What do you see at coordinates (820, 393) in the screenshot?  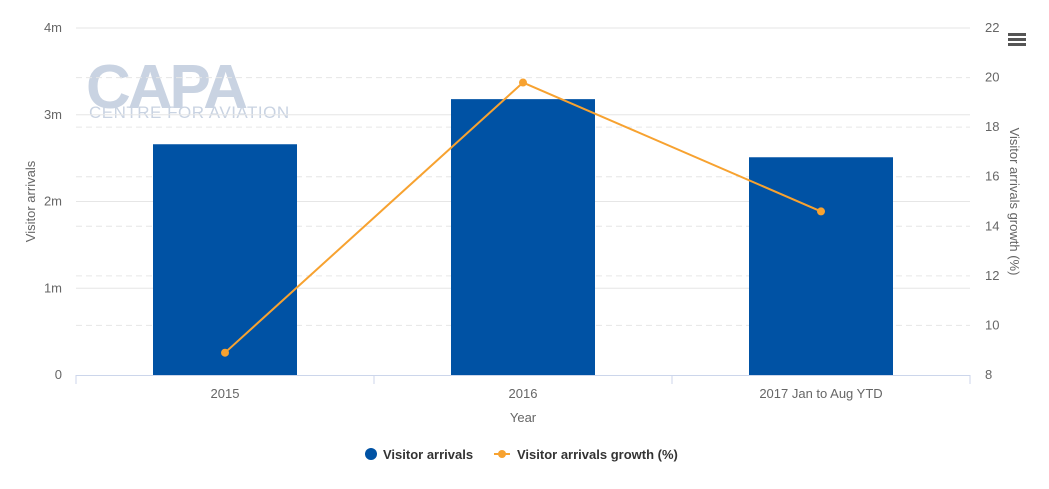 I see `x-tick-label: 2017 Jan to Aug YTD` at bounding box center [820, 393].